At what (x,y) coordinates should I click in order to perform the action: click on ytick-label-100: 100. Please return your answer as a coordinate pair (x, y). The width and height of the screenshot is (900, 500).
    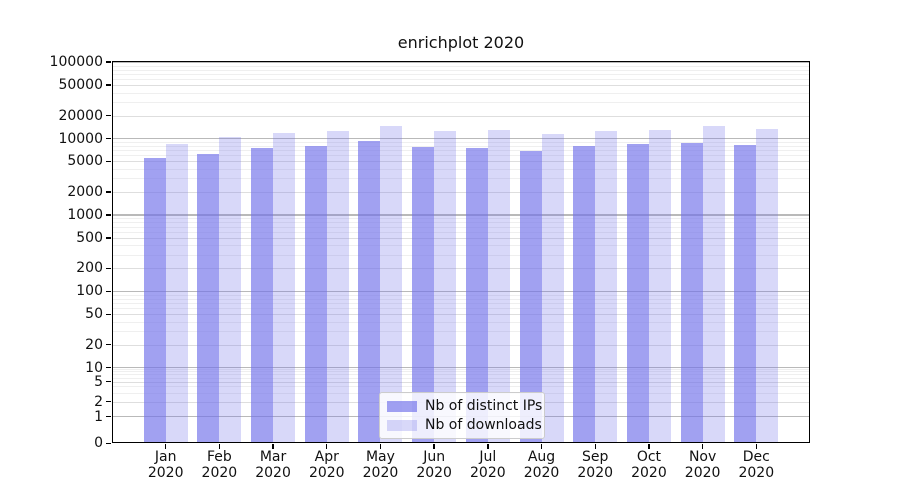
    Looking at the image, I should click on (89, 291).